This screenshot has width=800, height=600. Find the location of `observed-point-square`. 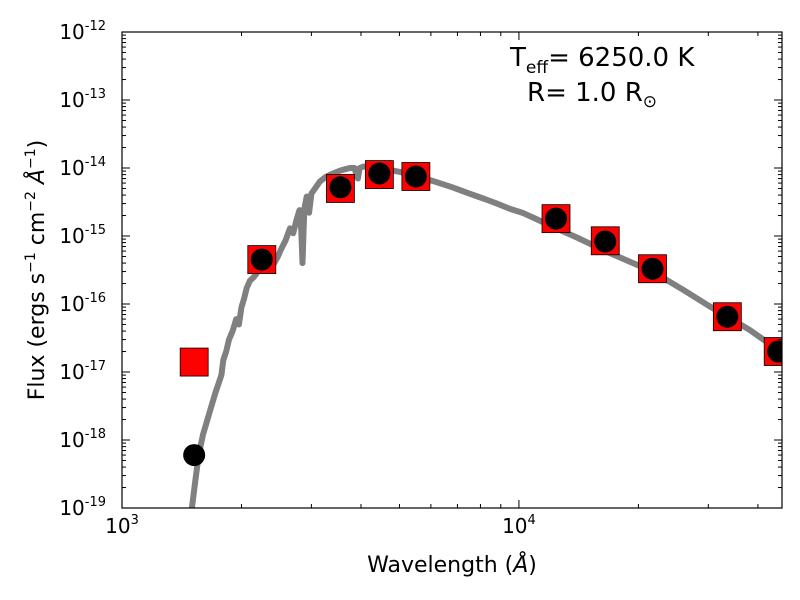

observed-point-square is located at coordinates (194, 362).